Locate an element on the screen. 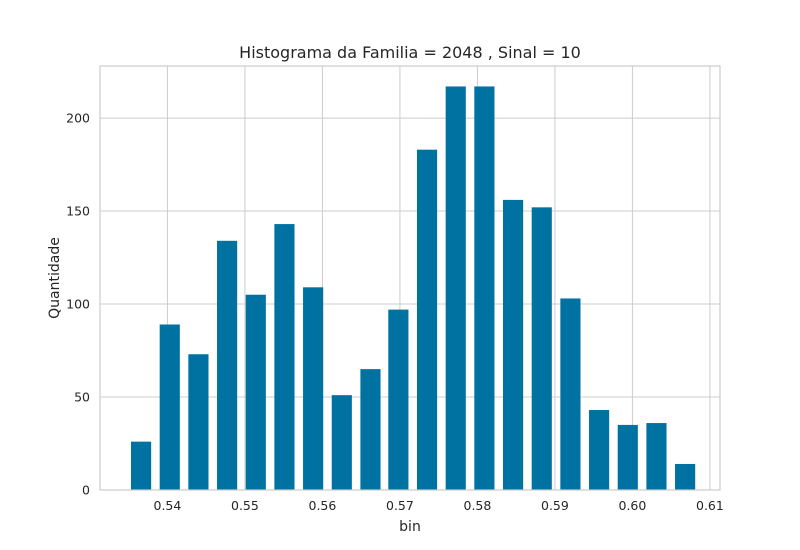 The image size is (800, 550). y-tick-label: 150 is located at coordinates (78, 211).